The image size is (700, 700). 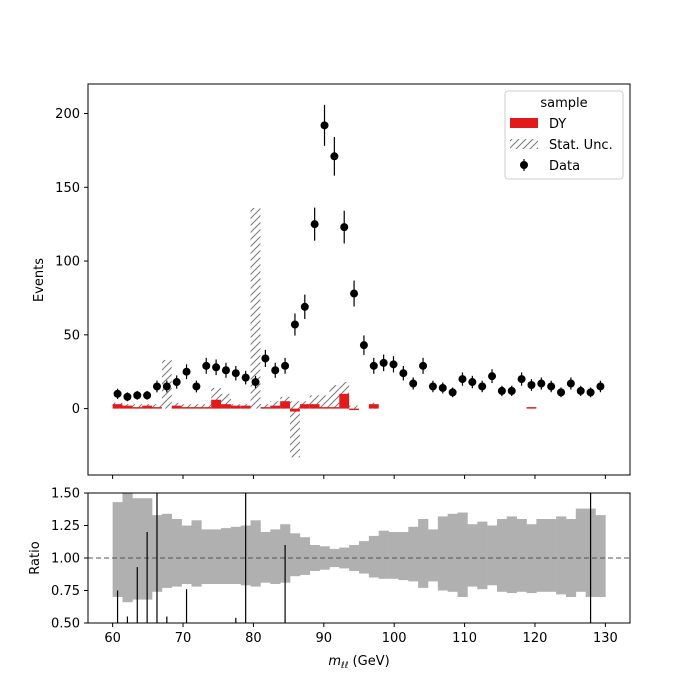 What do you see at coordinates (557, 124) in the screenshot?
I see `legend-dy-label: DY` at bounding box center [557, 124].